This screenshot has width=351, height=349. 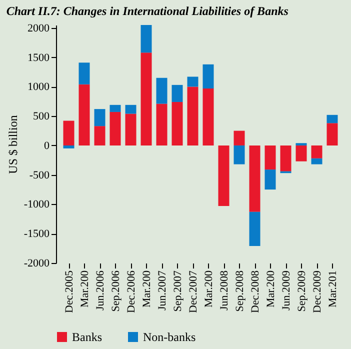 I want to click on y-tick-label: 2000, so click(x=39, y=28).